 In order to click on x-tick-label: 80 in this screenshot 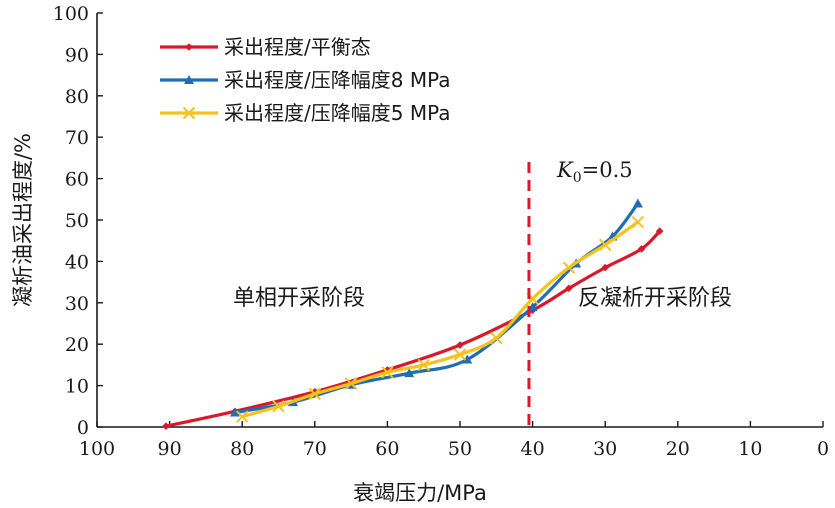, I will do `click(242, 449)`.